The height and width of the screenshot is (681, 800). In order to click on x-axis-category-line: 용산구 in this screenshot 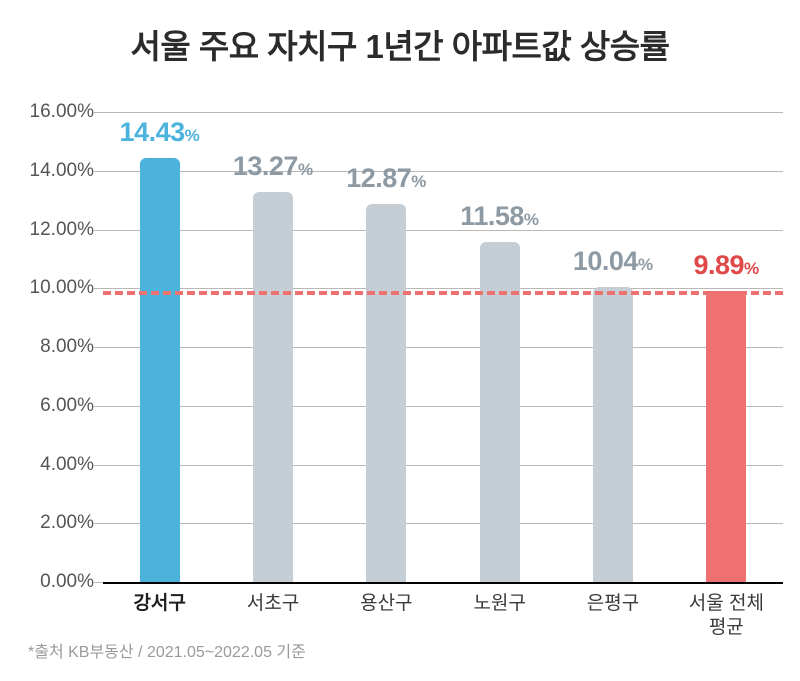, I will do `click(386, 603)`.